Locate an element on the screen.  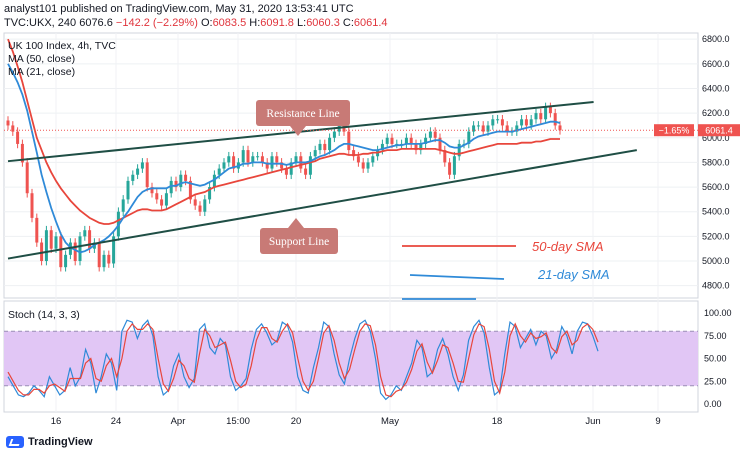
legend-ma50: MA (50, close) is located at coordinates (42, 59).